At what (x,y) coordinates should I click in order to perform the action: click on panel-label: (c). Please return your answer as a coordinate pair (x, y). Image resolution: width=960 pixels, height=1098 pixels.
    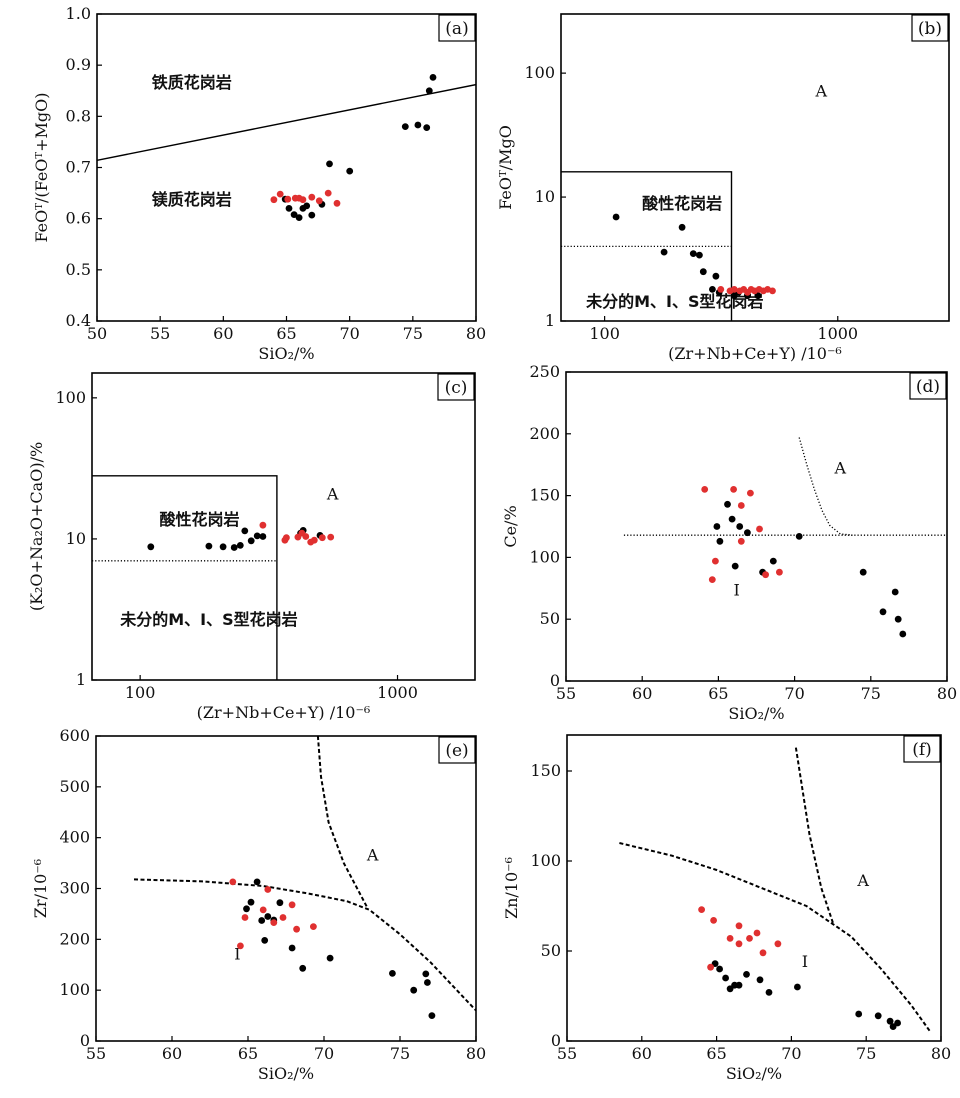
    Looking at the image, I should click on (456, 388).